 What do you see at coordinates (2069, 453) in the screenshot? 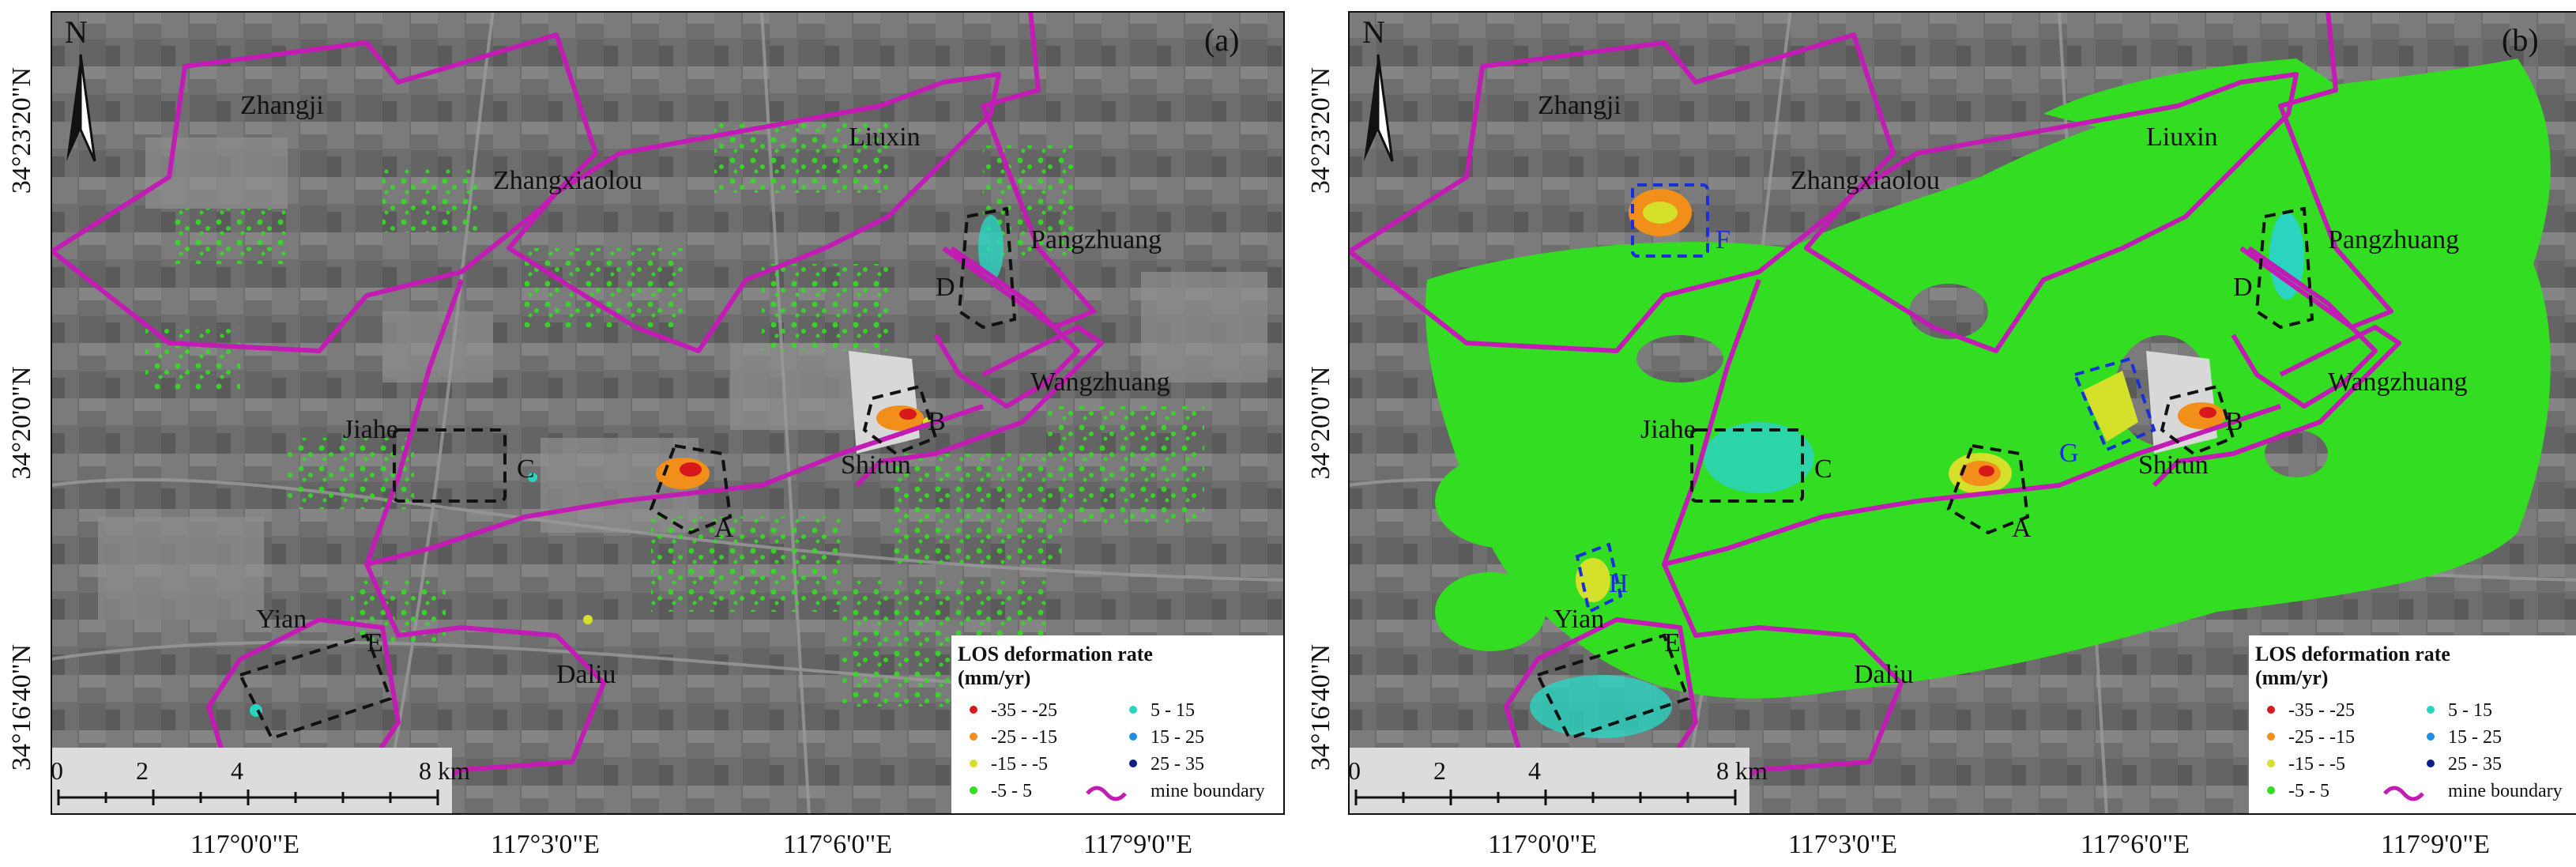
I see `zone-label-g: G` at bounding box center [2069, 453].